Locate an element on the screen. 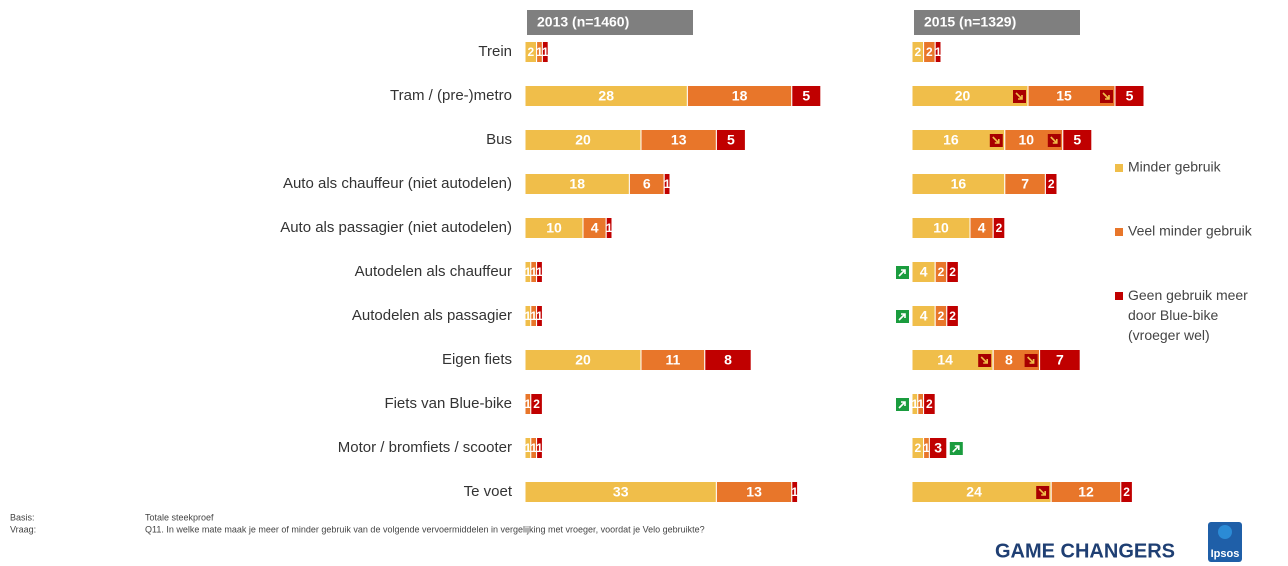 The width and height of the screenshot is (1288, 566). value-label: 15 is located at coordinates (1064, 96).